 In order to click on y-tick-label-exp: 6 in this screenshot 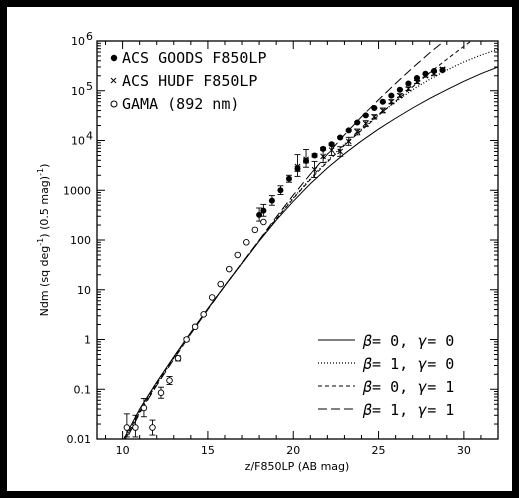, I will do `click(89, 36)`.